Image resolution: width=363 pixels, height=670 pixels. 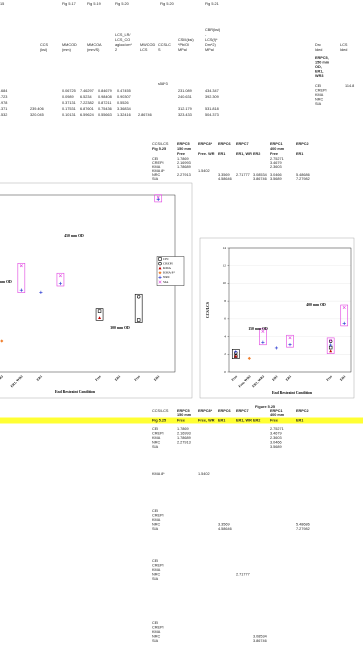 I want to click on lab-label: NRC, so click(x=319, y=100).